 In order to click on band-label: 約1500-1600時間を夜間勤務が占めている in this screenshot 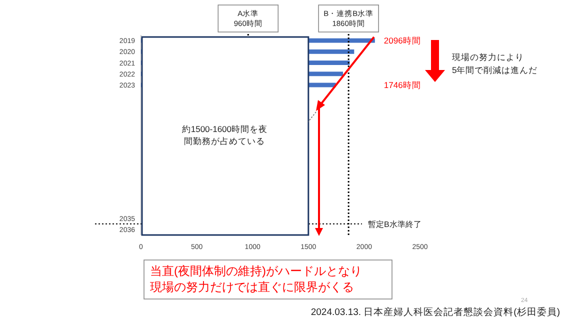, I will do `click(225, 135)`.